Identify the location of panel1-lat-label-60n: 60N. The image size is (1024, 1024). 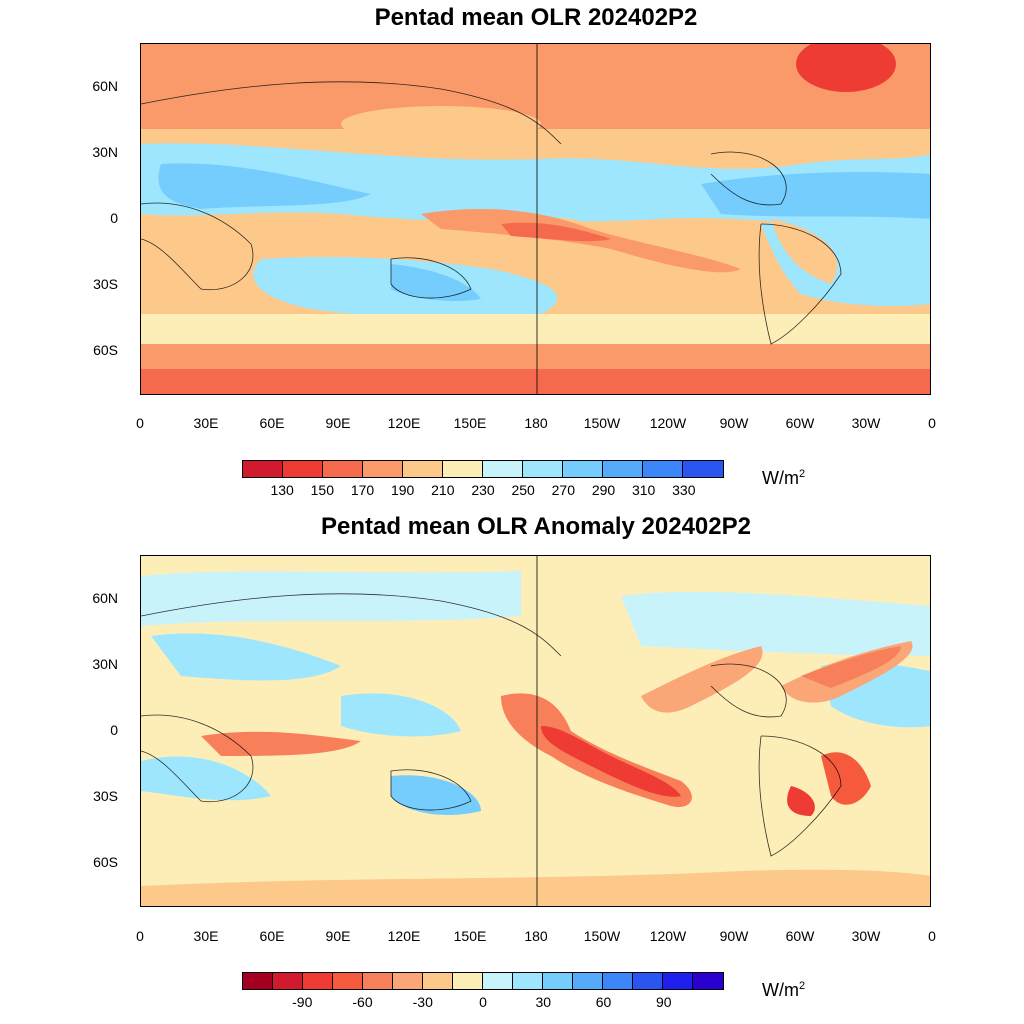
(105, 86).